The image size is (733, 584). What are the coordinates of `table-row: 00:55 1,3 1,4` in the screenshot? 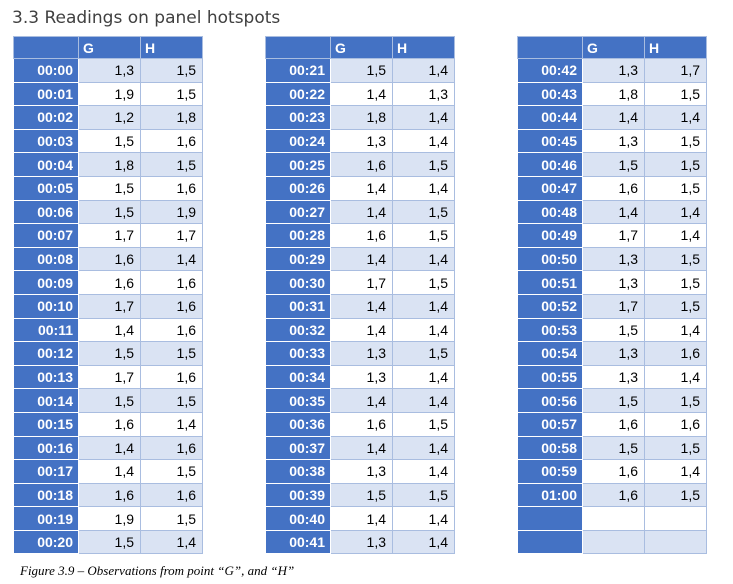 It's located at (612, 377).